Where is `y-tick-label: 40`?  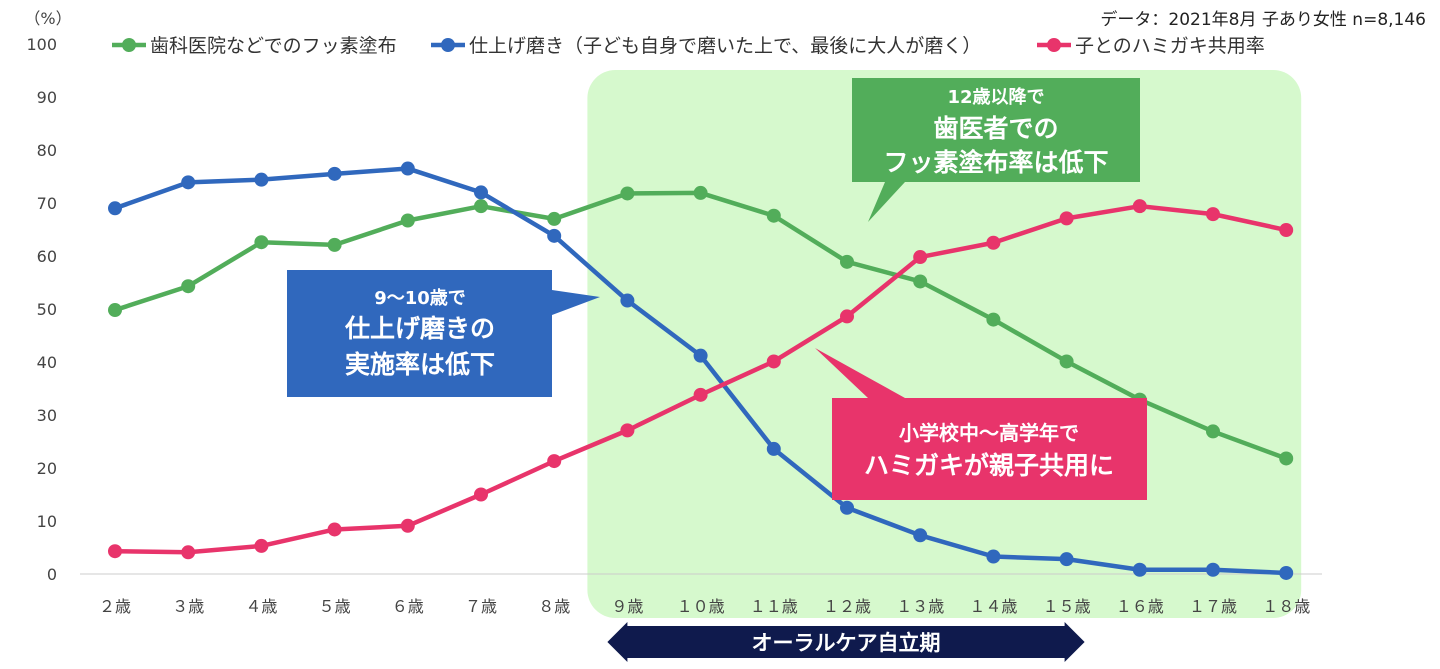 y-tick-label: 40 is located at coordinates (47, 362).